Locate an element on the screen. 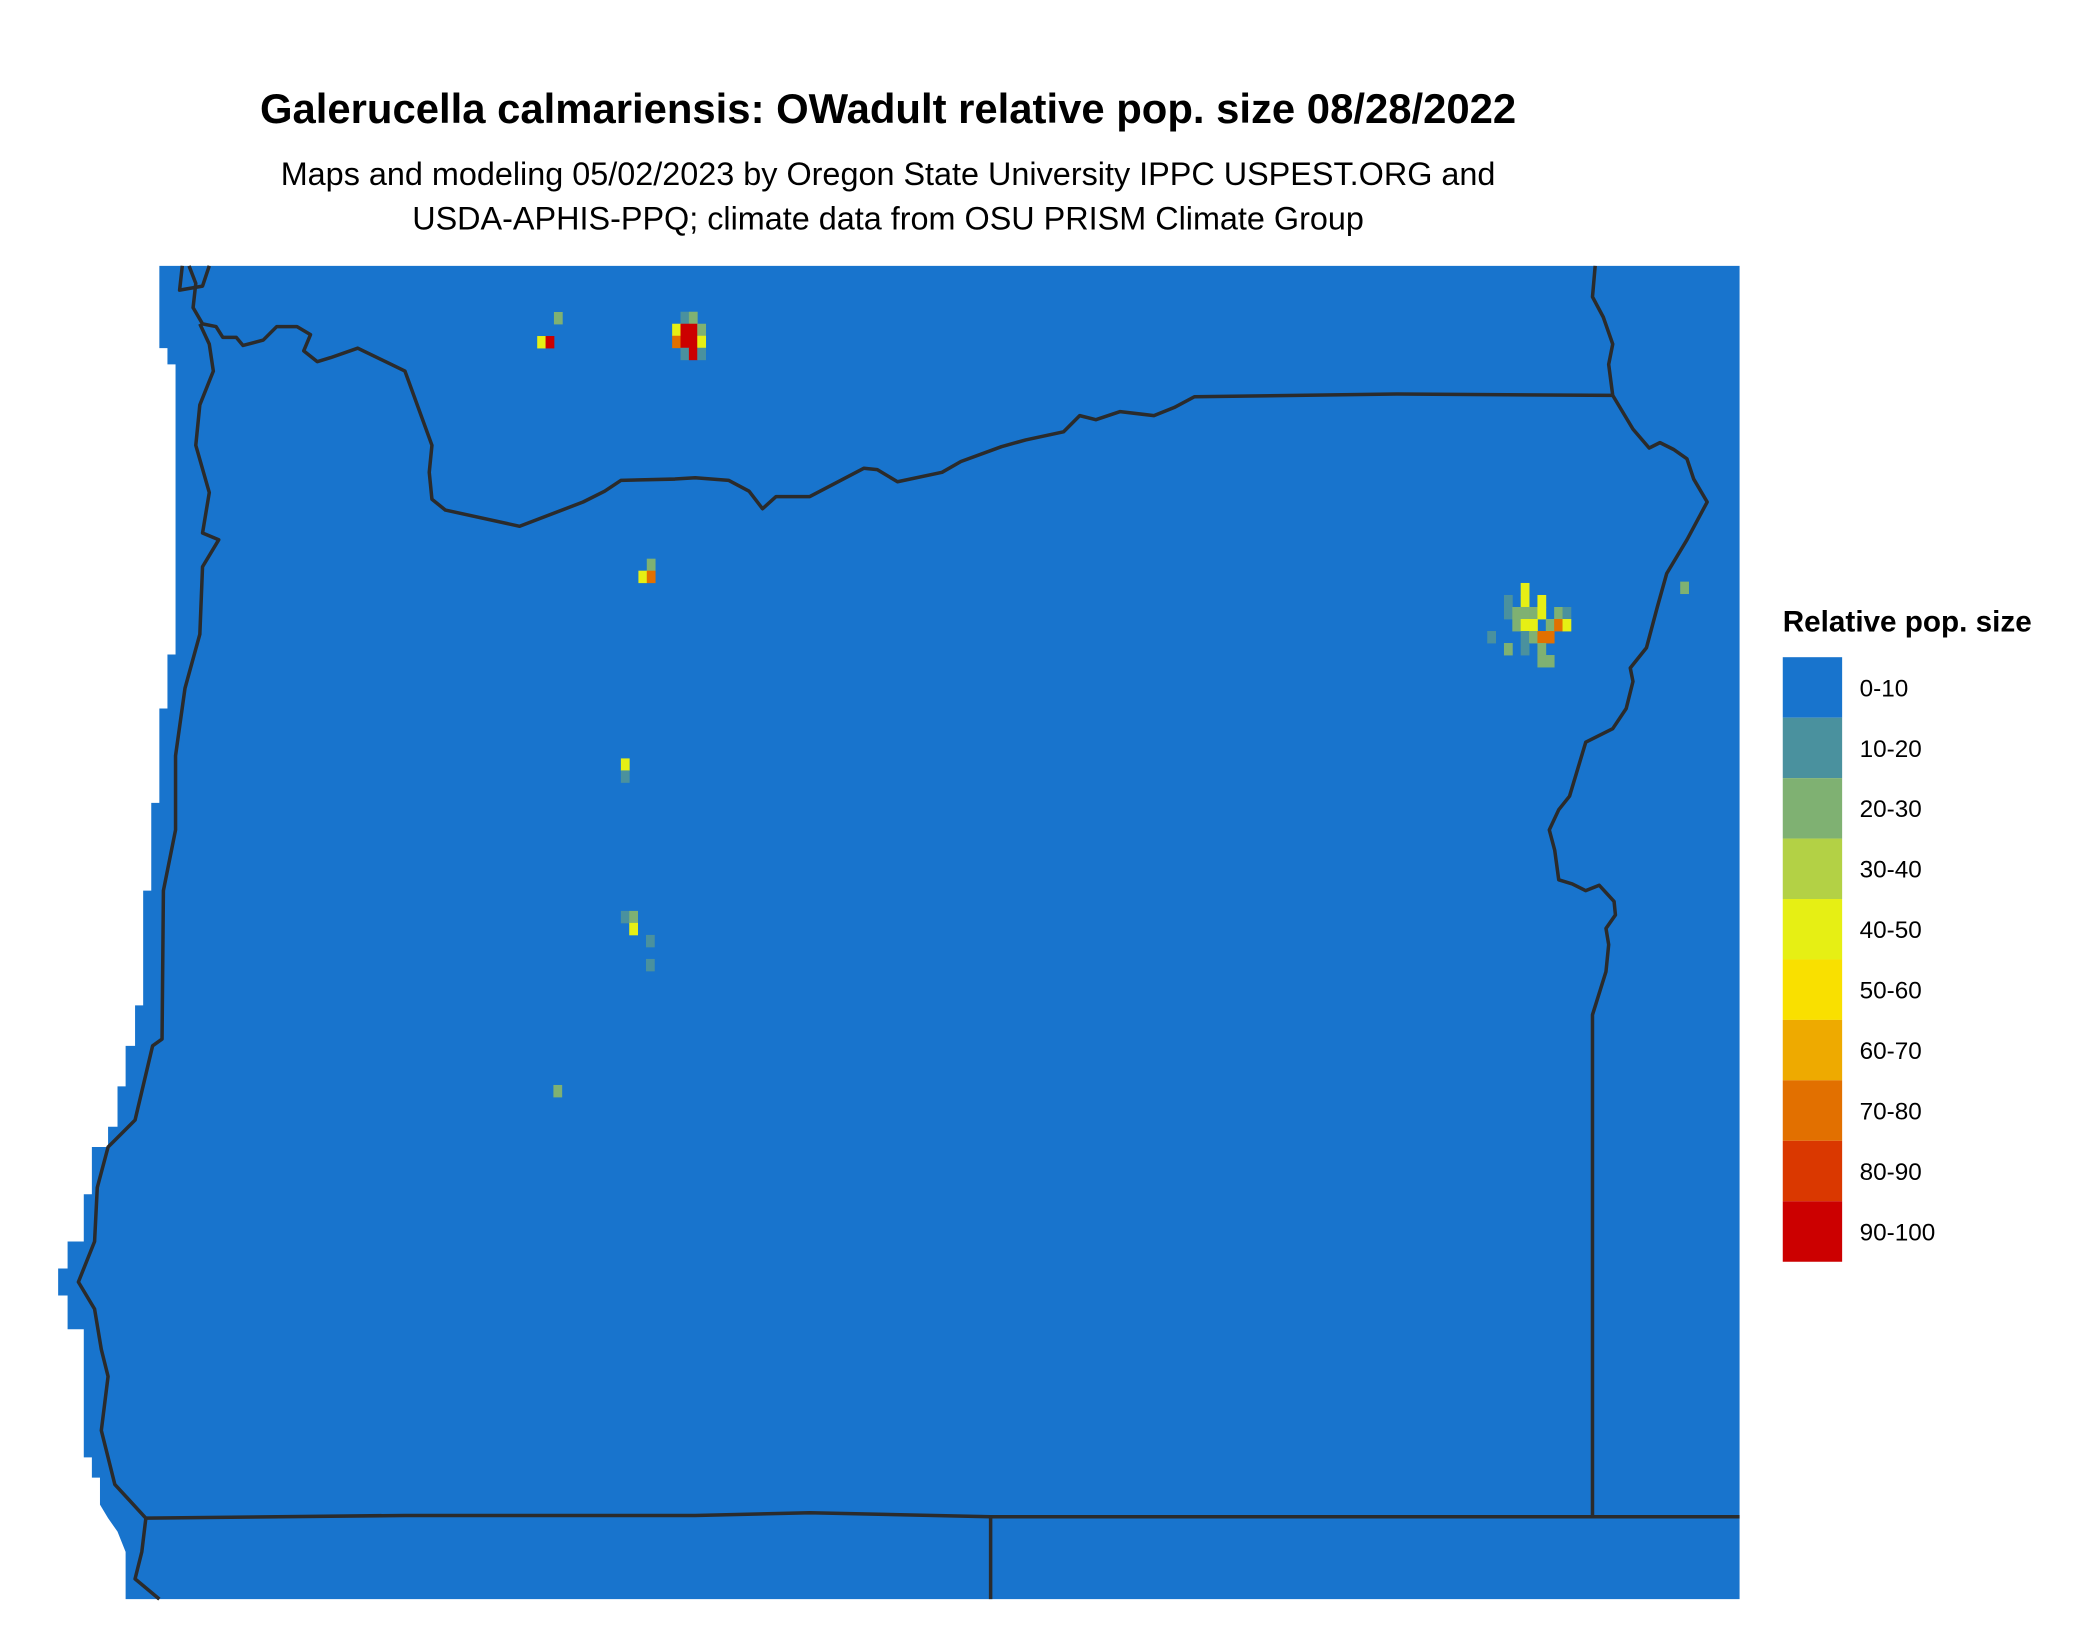 The image size is (2100, 1645). legend-label: 90-100 is located at coordinates (1898, 1232).